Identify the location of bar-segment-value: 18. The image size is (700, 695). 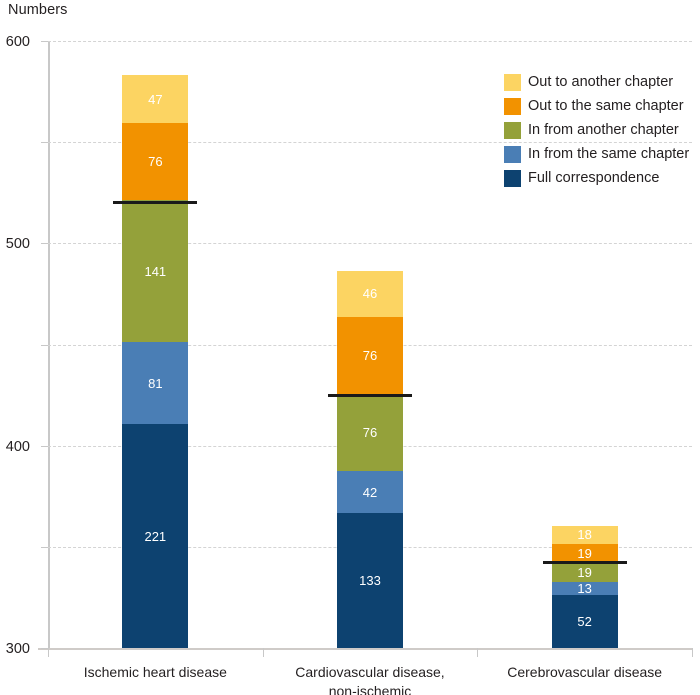
(584, 535).